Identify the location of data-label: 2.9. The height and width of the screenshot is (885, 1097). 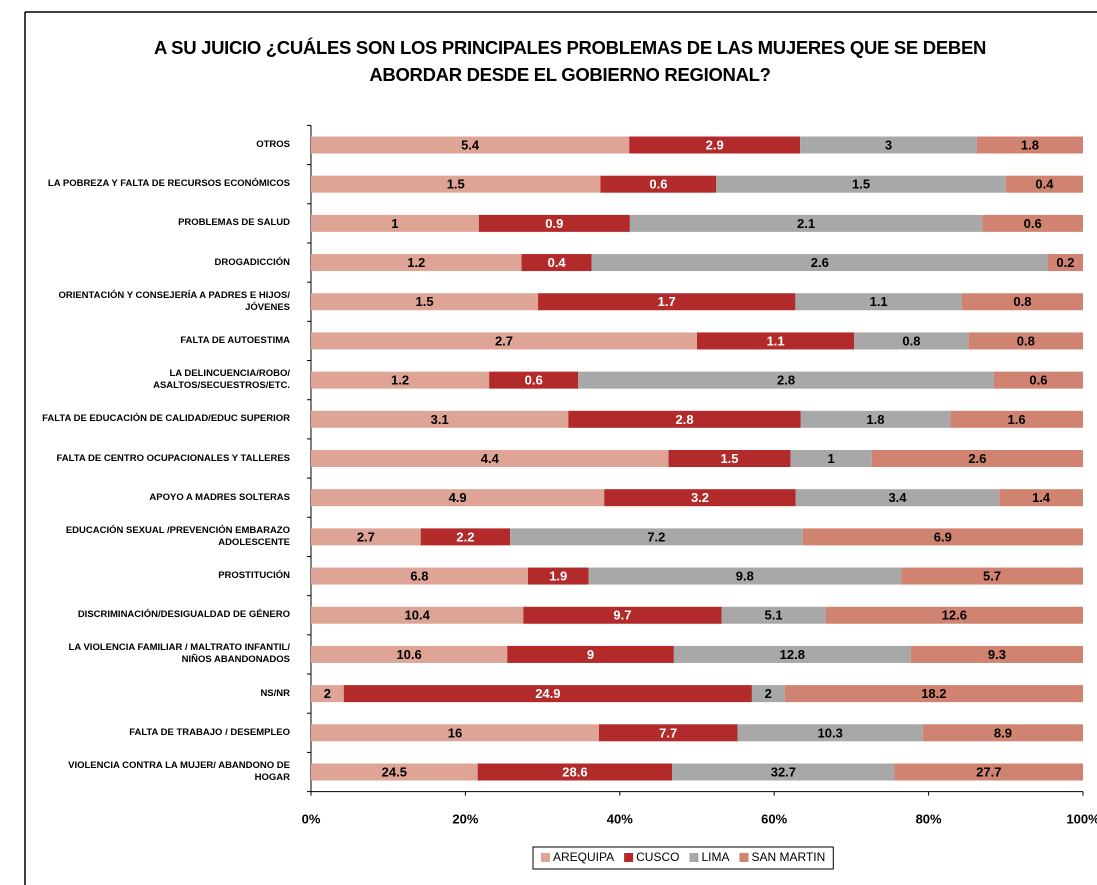
(715, 144).